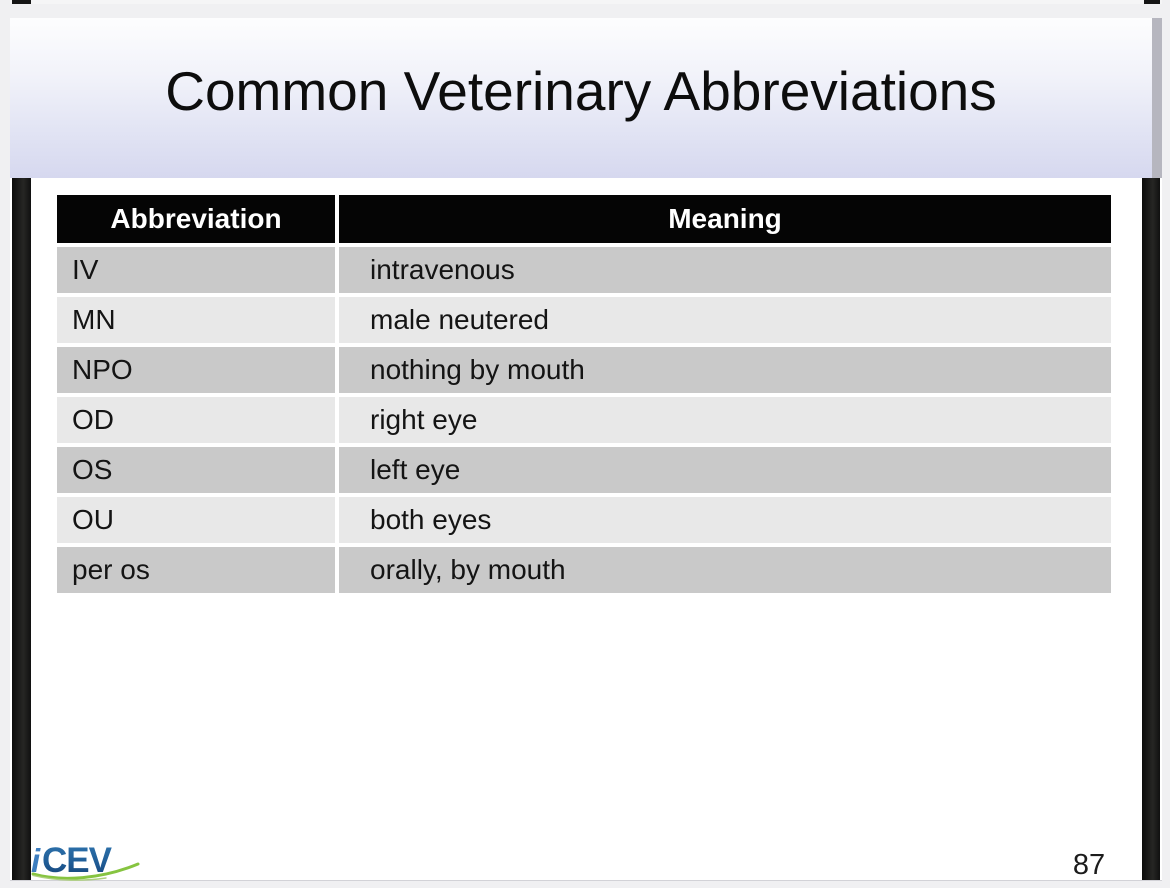 The image size is (1170, 888). I want to click on logo-swoosh-echo, so click(69, 877).